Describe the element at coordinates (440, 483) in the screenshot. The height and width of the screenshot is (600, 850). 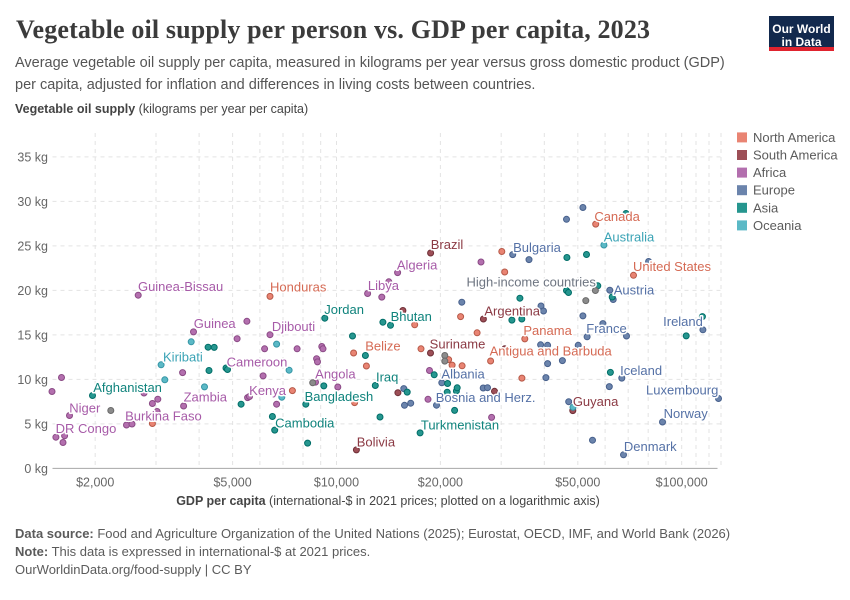
I see `svg-text: $20,000` at that location.